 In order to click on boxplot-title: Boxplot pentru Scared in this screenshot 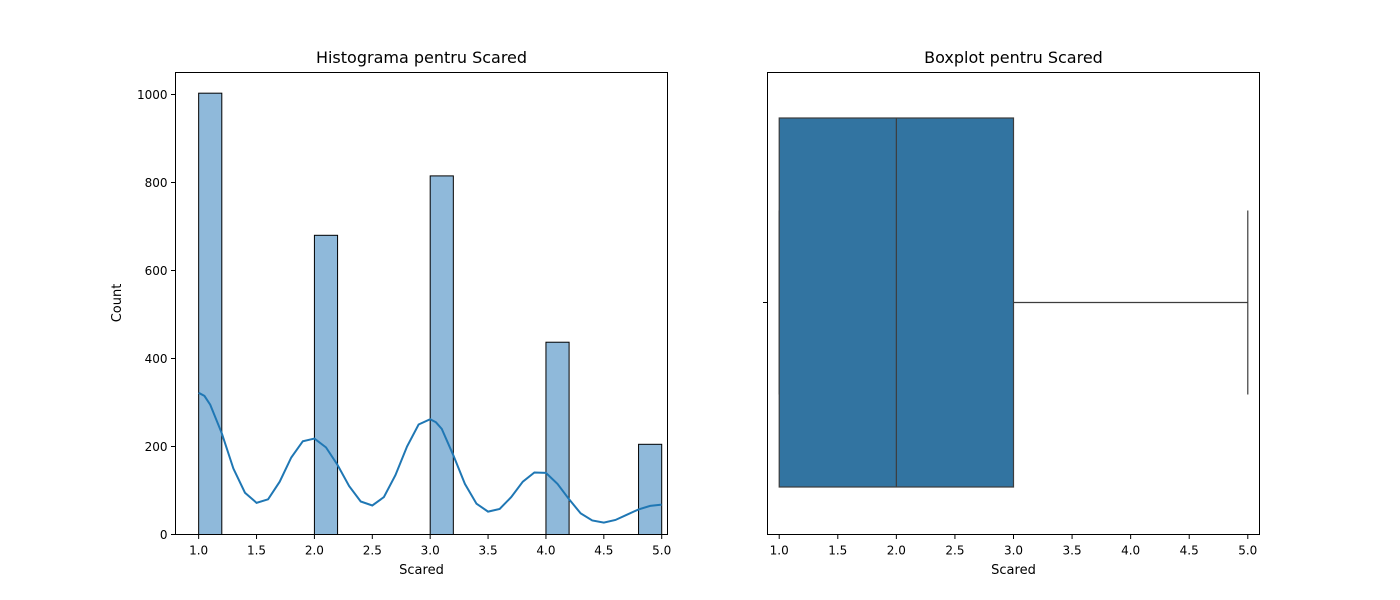, I will do `click(1013, 57)`.